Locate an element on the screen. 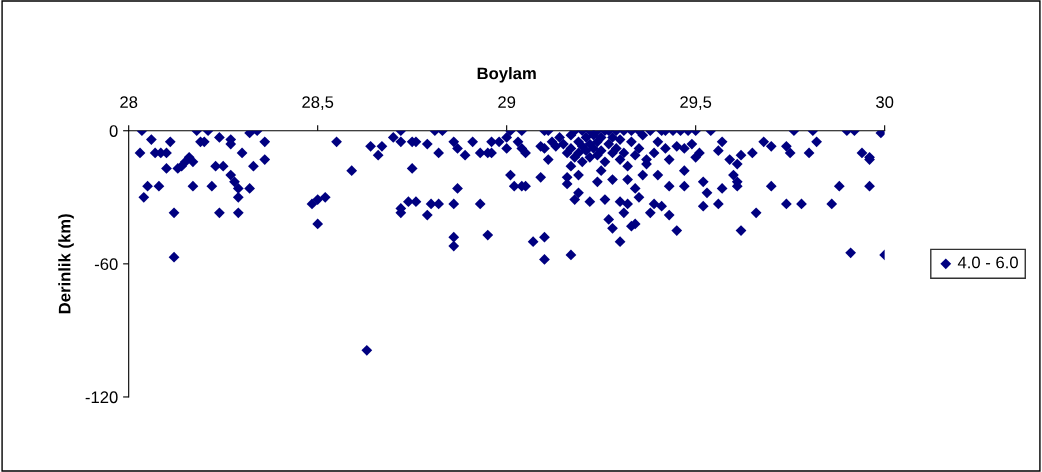 The image size is (1042, 472). x-axis-title: Boylam is located at coordinates (506, 75).